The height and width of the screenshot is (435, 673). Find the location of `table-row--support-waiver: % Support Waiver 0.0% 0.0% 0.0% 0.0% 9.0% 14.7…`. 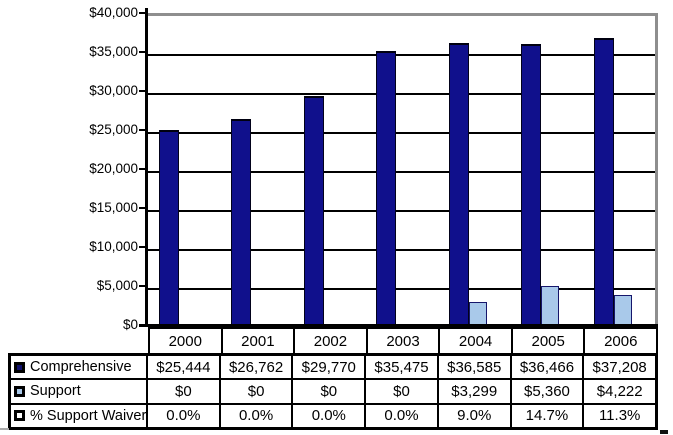

table-row--support-waiver: % Support Waiver 0.0% 0.0% 0.0% 0.0% 9.0% 14.7… is located at coordinates (333, 414).